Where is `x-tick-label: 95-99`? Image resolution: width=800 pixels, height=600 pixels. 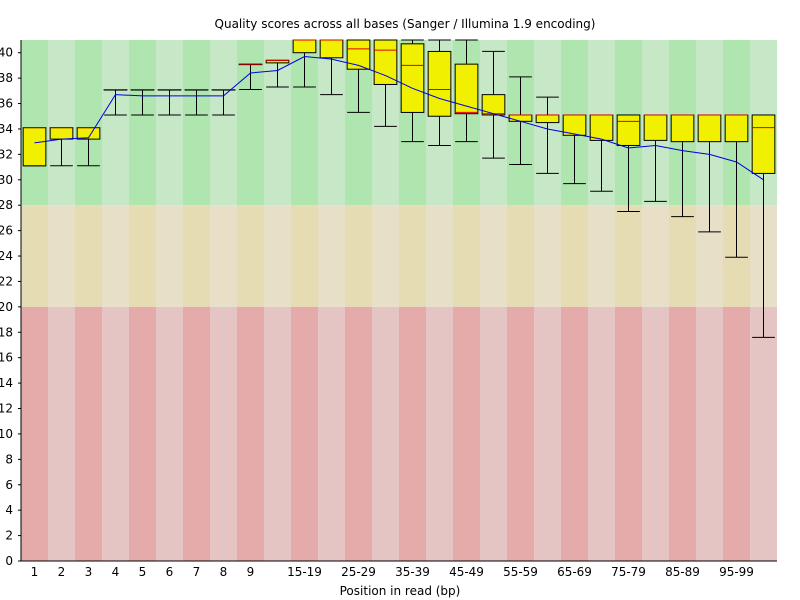
x-tick-label: 95-99 is located at coordinates (736, 572).